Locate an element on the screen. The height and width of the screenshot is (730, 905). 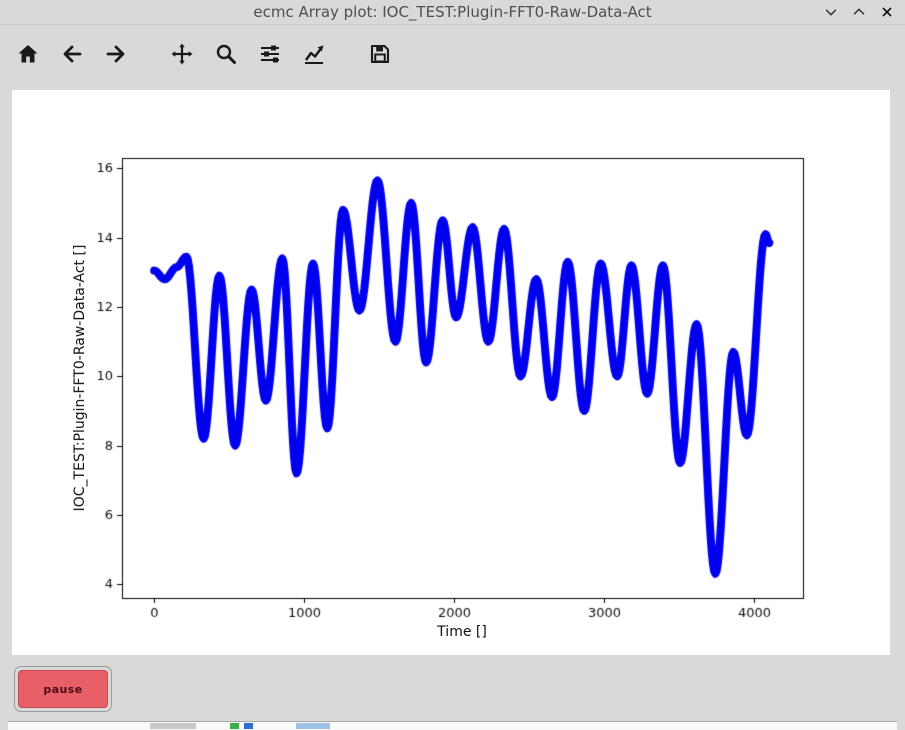
home-icon is located at coordinates (28, 56).